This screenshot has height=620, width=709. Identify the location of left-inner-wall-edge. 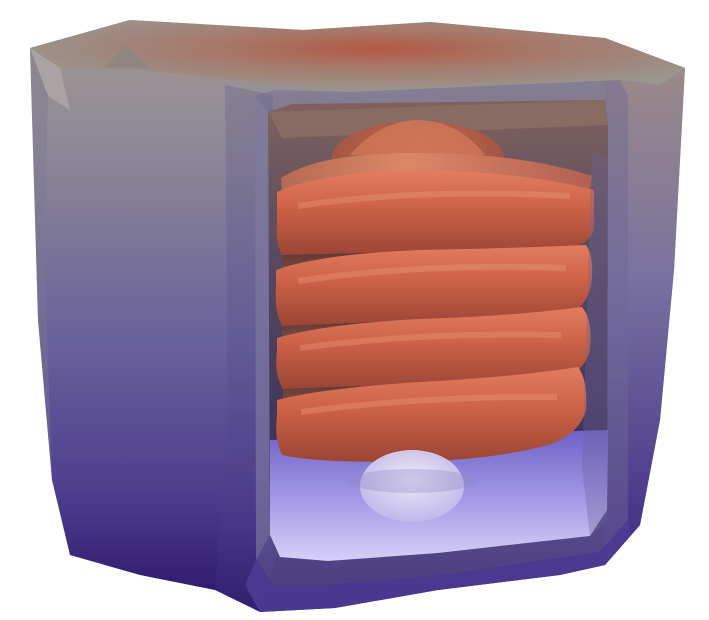
(262, 328).